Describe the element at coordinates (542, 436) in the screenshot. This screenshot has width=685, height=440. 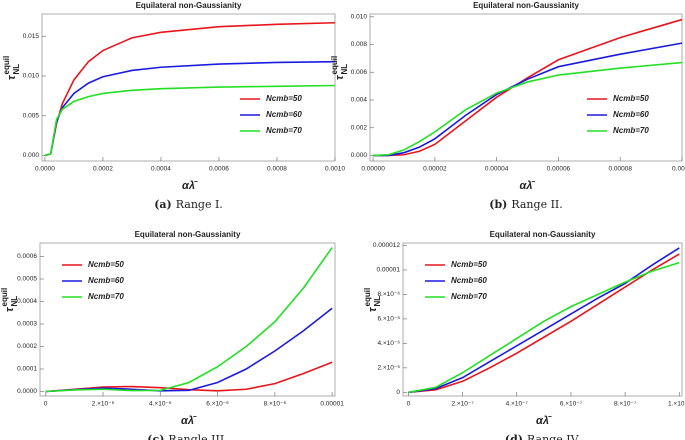
I see `caption: (d) Range IV.` at that location.